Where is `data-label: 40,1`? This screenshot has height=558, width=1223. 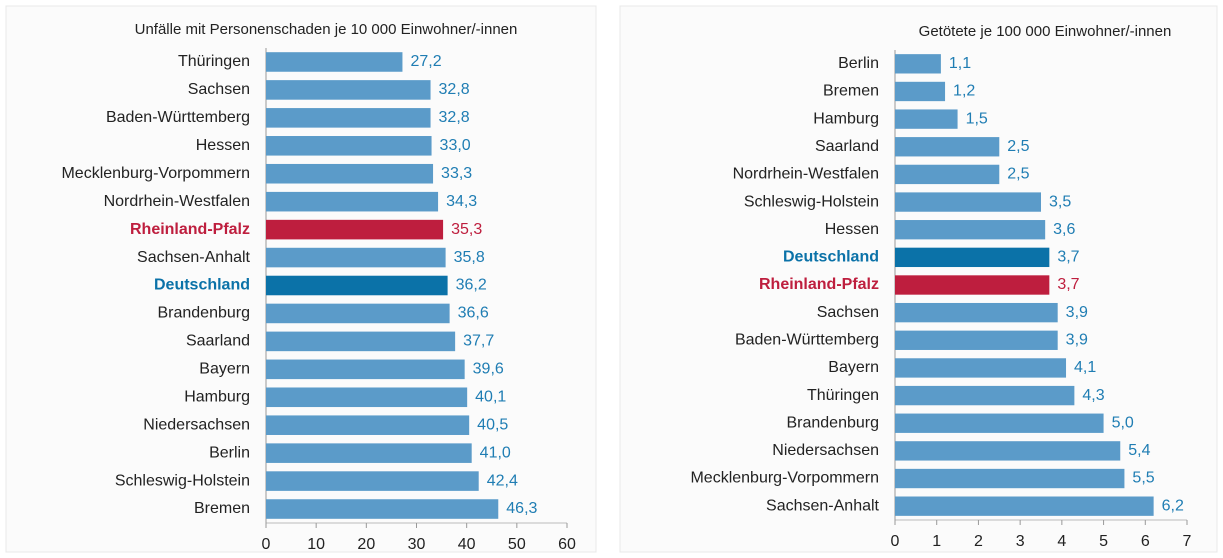 data-label: 40,1 is located at coordinates (490, 396).